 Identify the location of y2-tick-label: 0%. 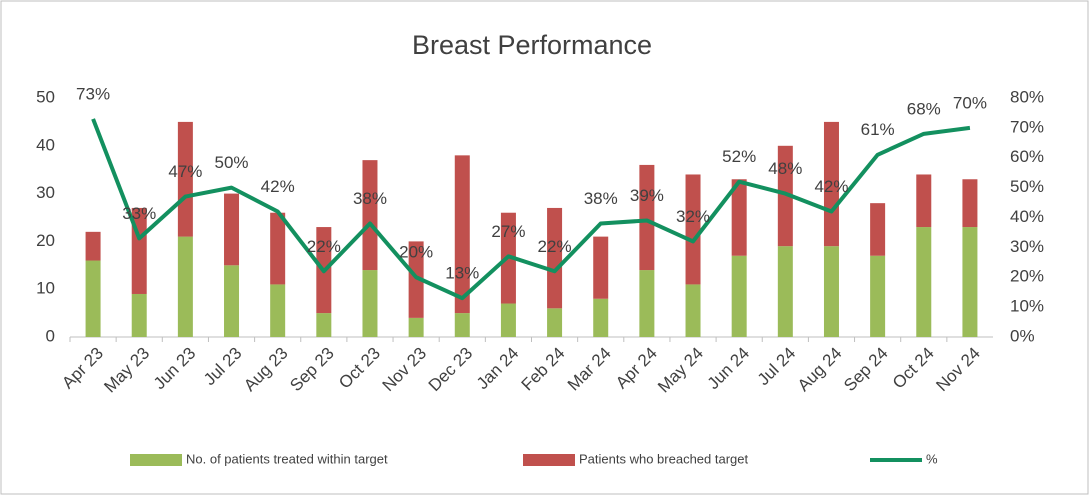
(1022, 335).